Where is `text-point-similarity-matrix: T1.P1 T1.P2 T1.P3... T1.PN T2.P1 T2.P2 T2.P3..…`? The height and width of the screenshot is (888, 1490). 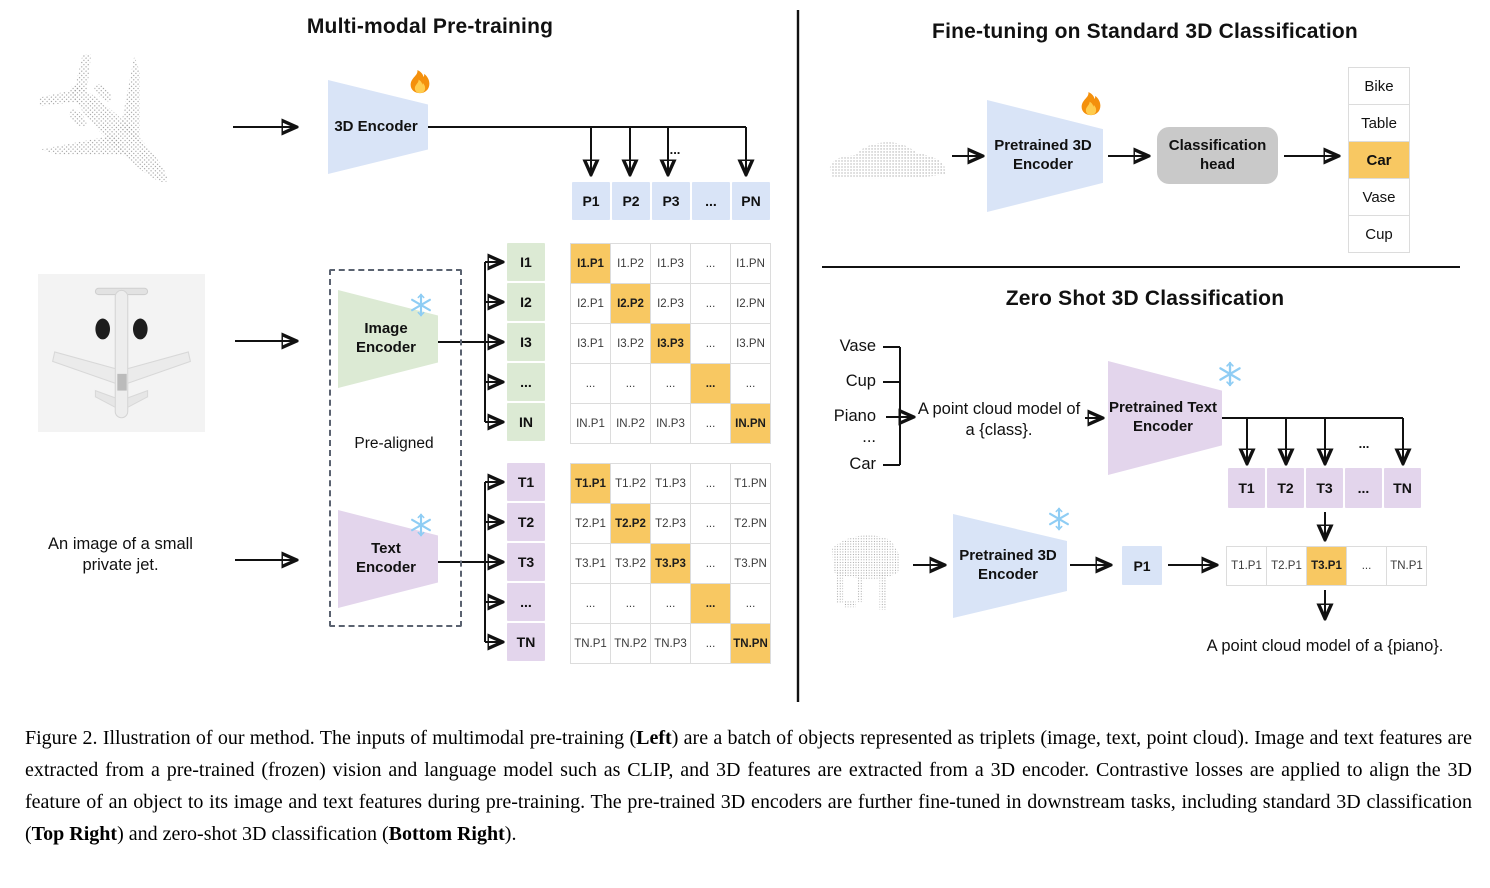
text-point-similarity-matrix: T1.P1 T1.P2 T1.P3... T1.PN T2.P1 T2.P2 T2.P3..… is located at coordinates (670, 563).